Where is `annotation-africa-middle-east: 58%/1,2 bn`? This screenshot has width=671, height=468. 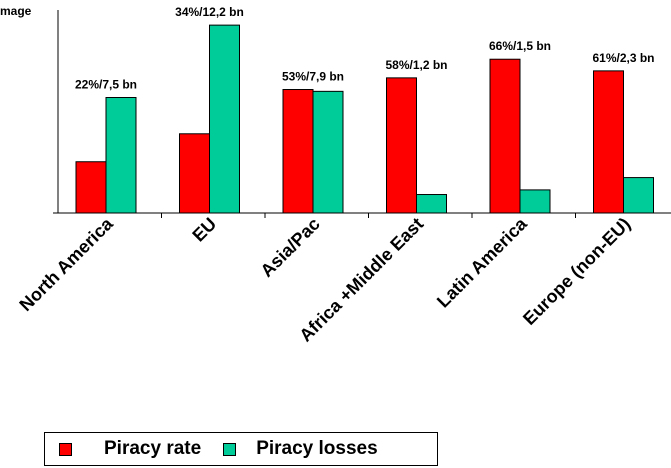
annotation-africa-middle-east: 58%/1,2 bn is located at coordinates (416, 65).